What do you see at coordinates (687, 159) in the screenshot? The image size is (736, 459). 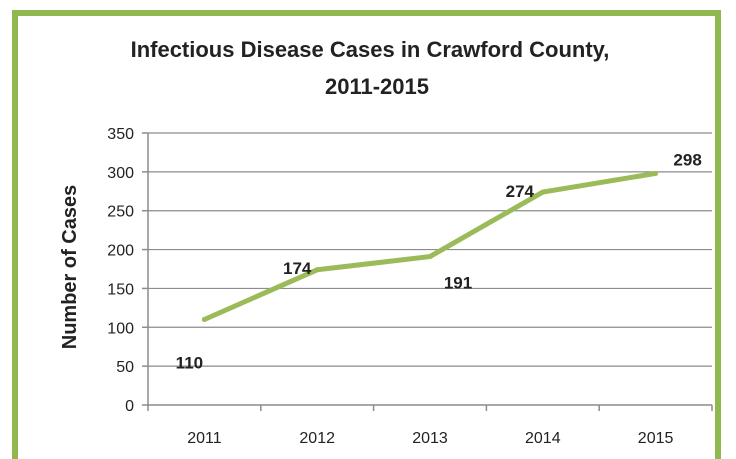 I see `data-label-2015: 298` at bounding box center [687, 159].